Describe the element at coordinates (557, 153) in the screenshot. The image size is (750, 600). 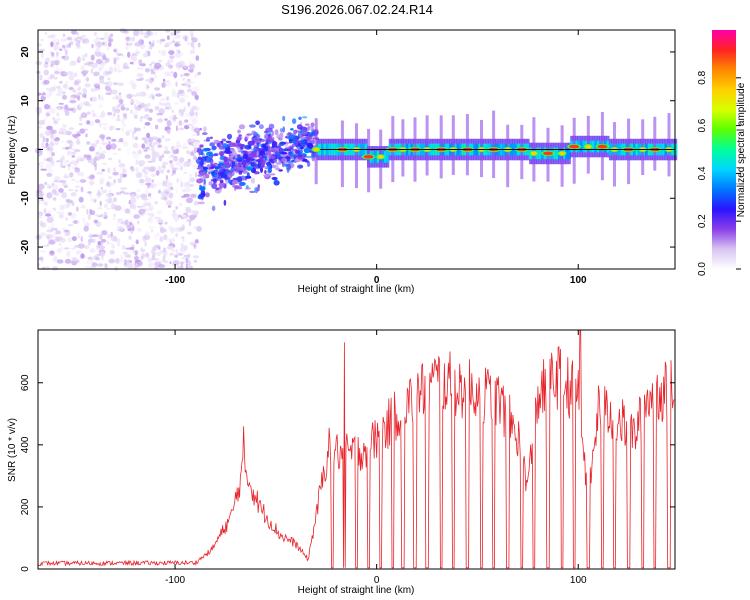
I see `line-core-cell` at that location.